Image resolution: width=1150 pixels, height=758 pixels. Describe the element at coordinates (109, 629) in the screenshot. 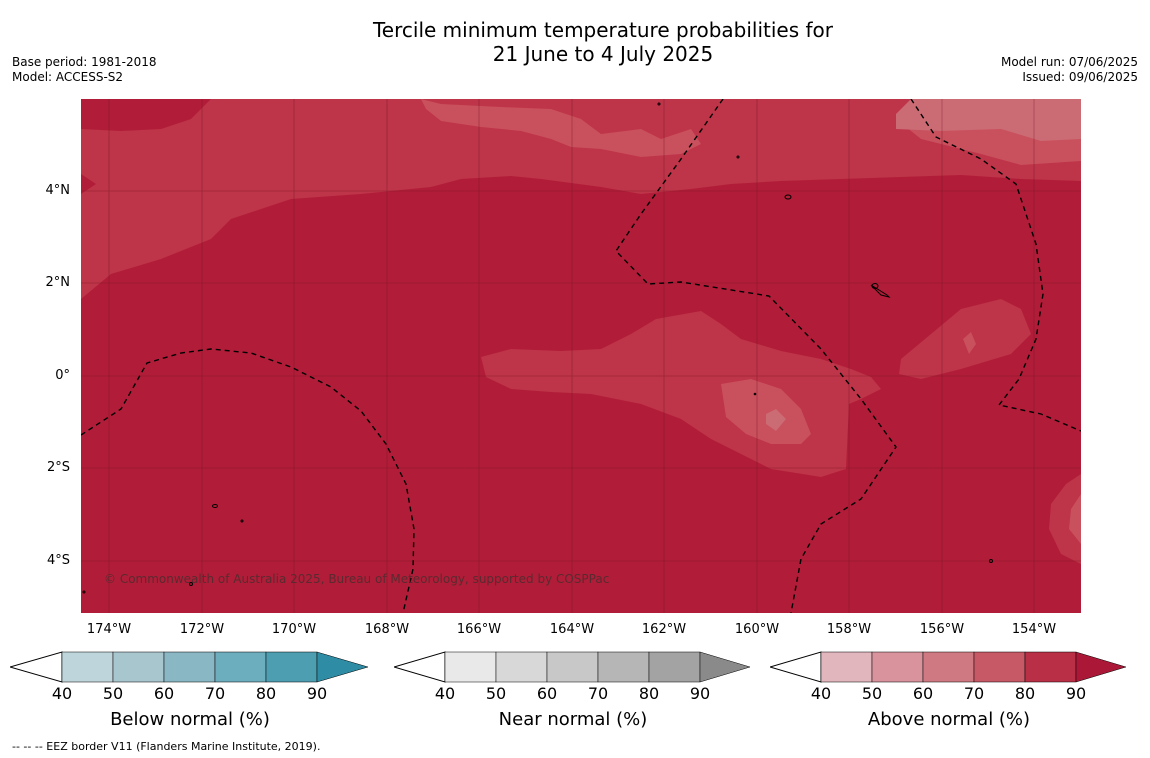

I see `lon-label-174w: 174°W` at that location.